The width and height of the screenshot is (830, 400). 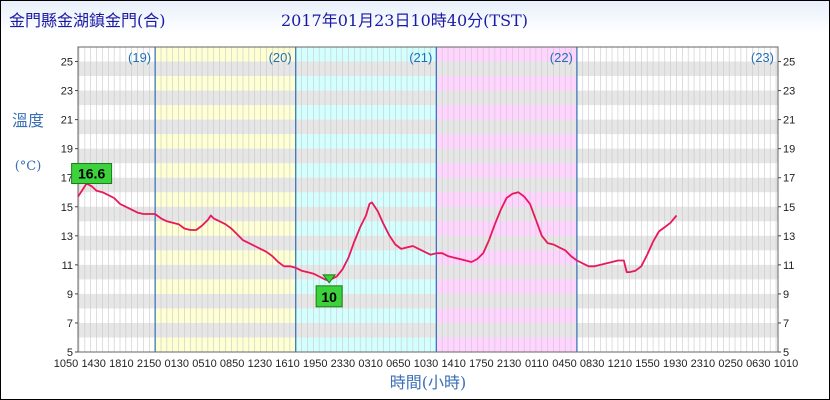 What do you see at coordinates (592, 364) in the screenshot?
I see `x-tick-label: 0830` at bounding box center [592, 364].